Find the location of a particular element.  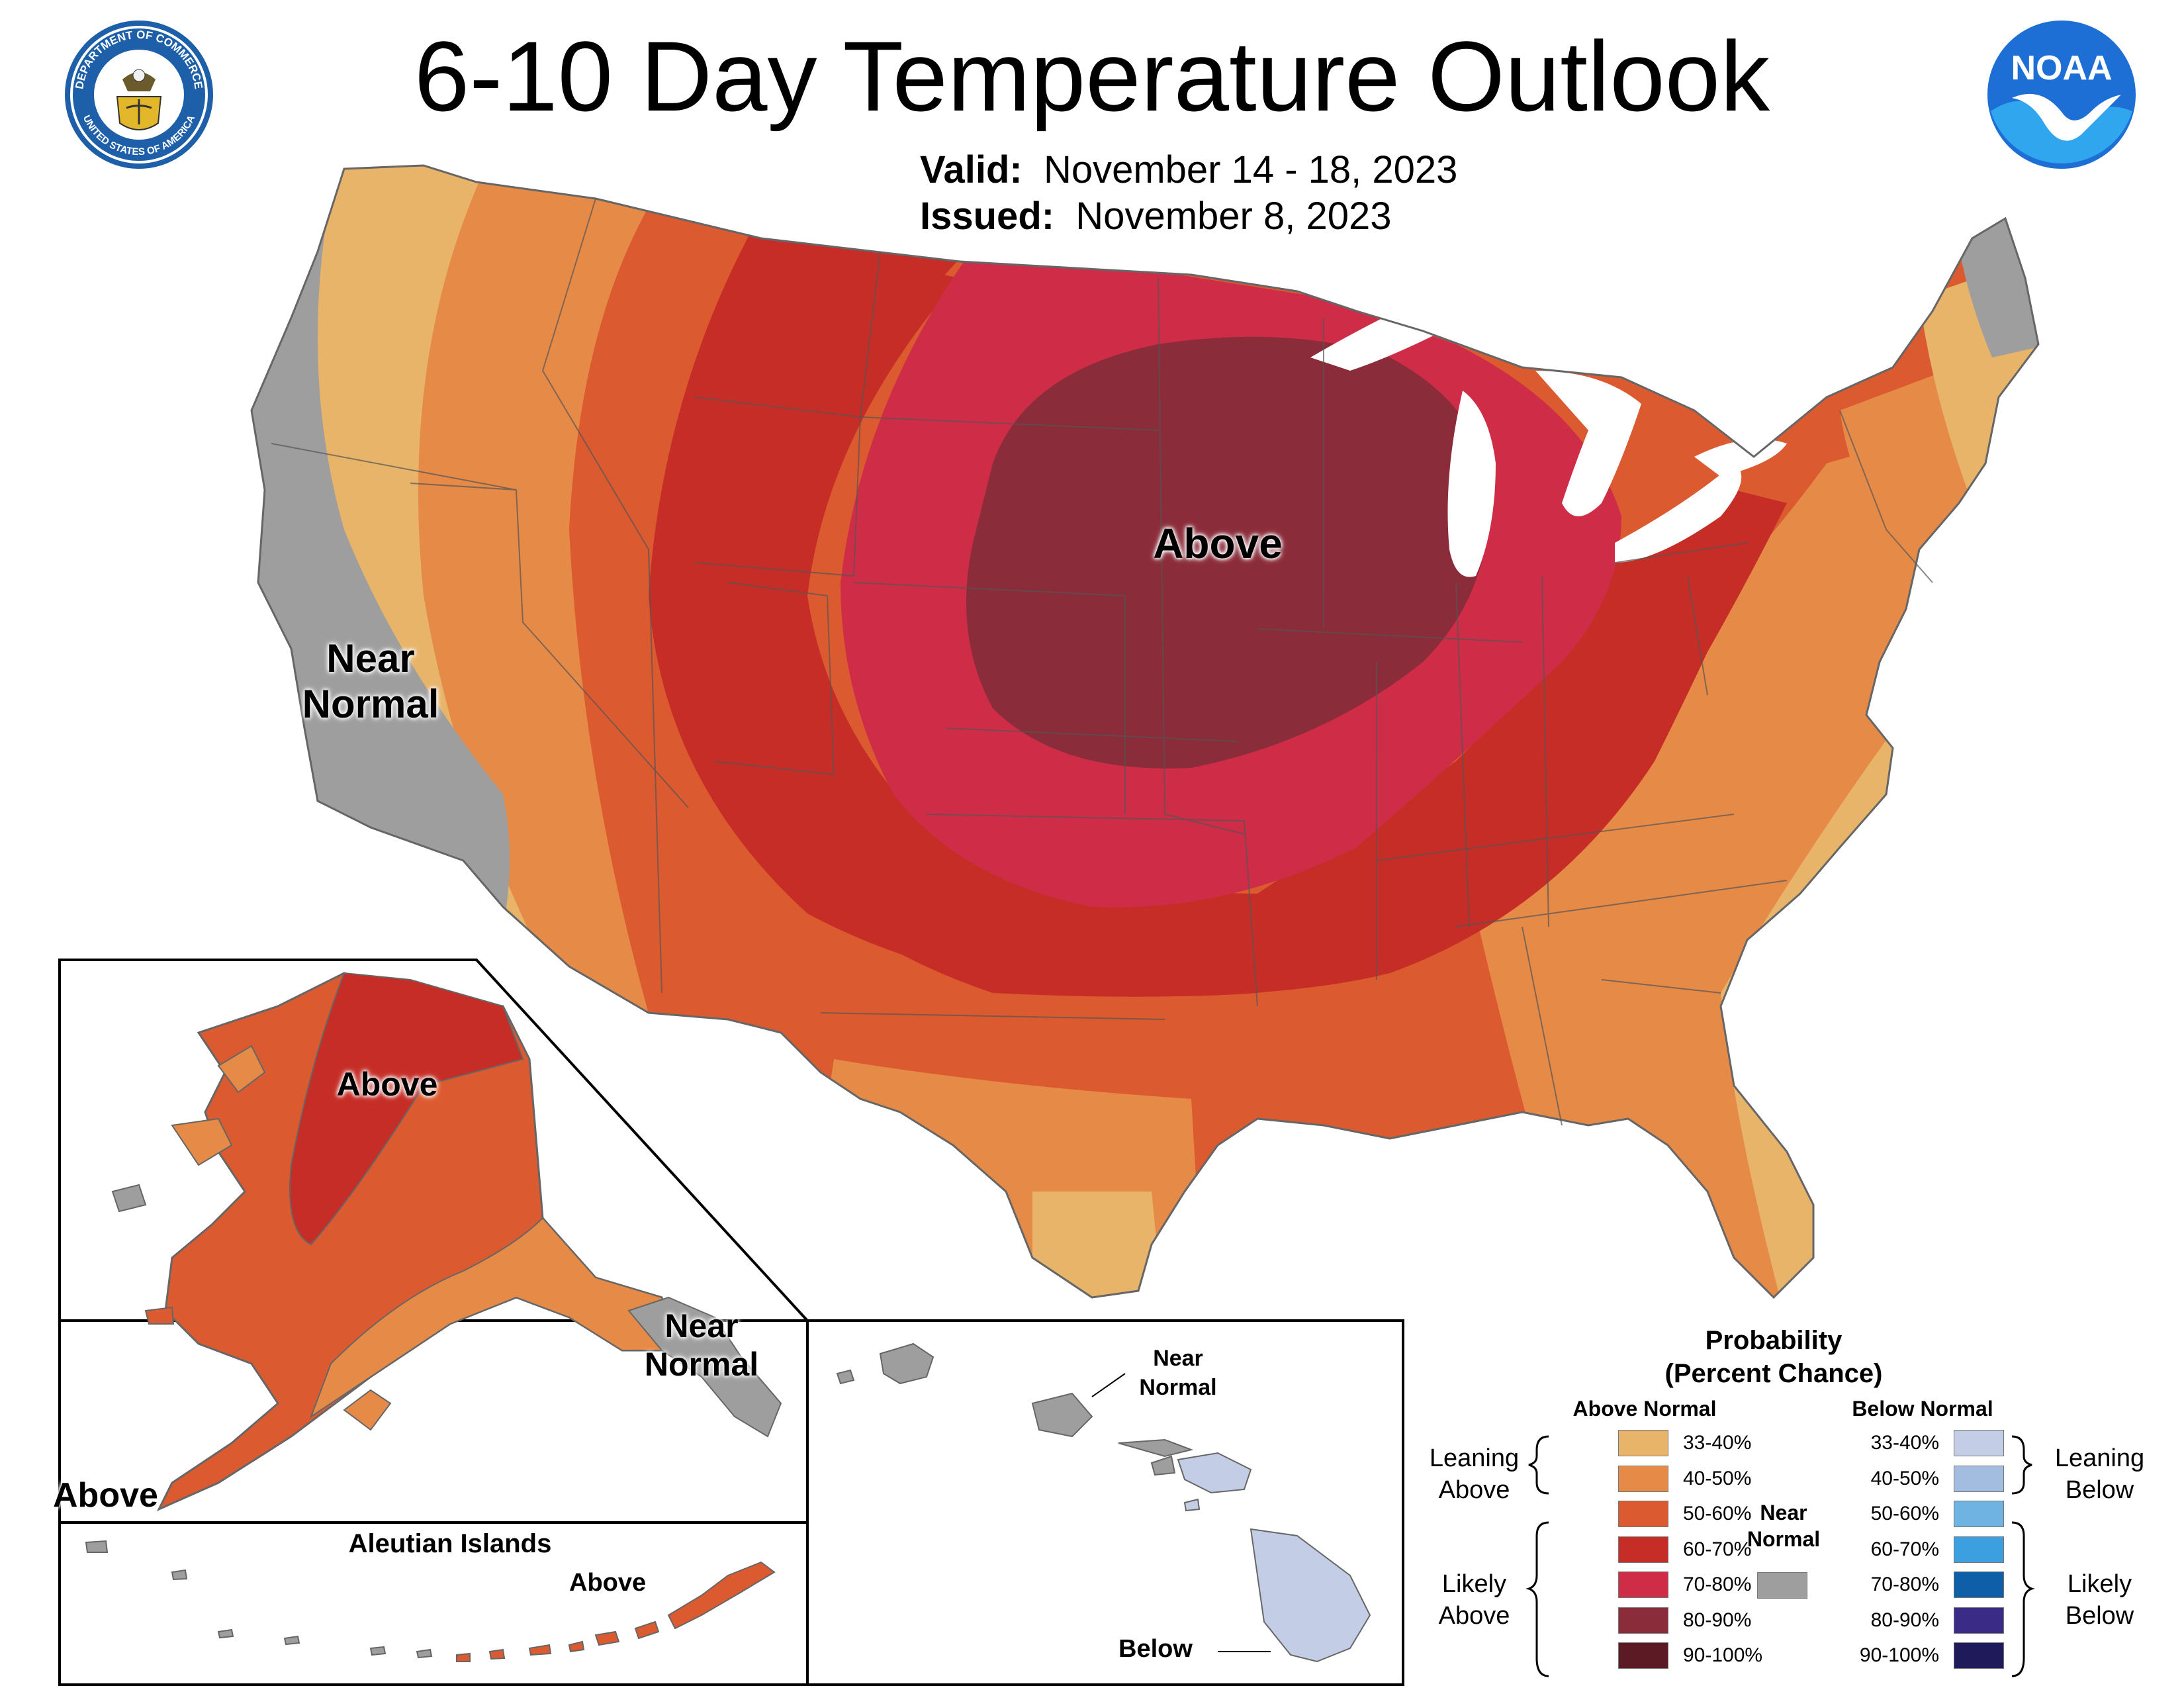

legend-below-row: 80-90% is located at coordinates (1925, 1620).